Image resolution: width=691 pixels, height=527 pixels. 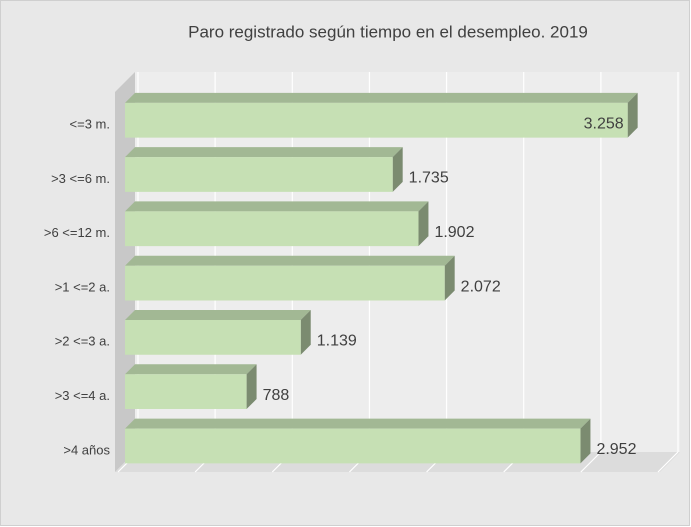 What do you see at coordinates (82, 286) in the screenshot?
I see `y-tick-label: >1 <=2 a.` at bounding box center [82, 286].